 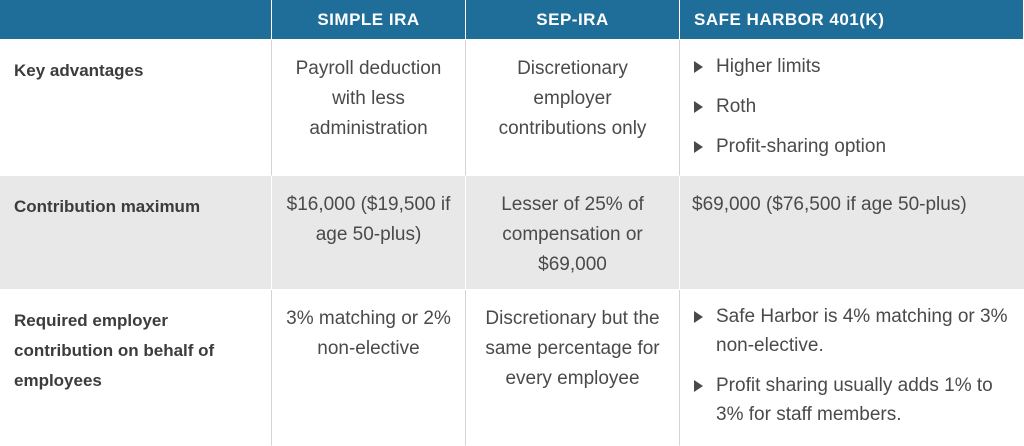 I want to click on bullet-text: Profit-sharing option, so click(x=801, y=146).